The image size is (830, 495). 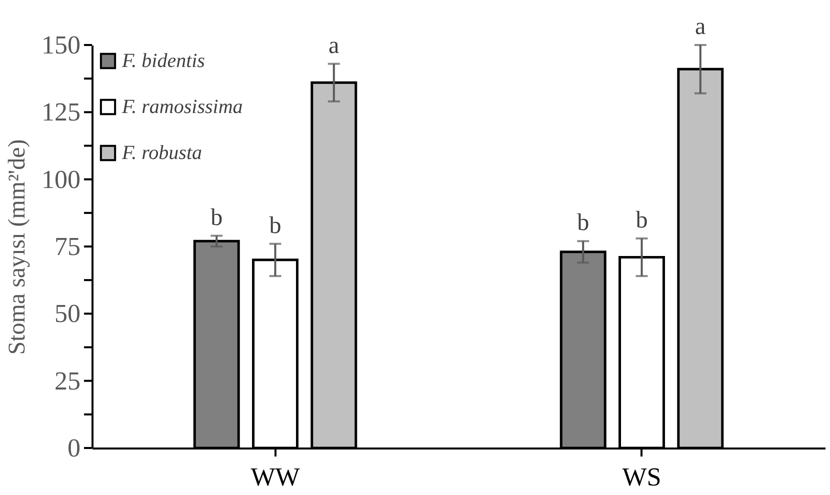 What do you see at coordinates (67, 246) in the screenshot?
I see `y-tick-label: 75` at bounding box center [67, 246].